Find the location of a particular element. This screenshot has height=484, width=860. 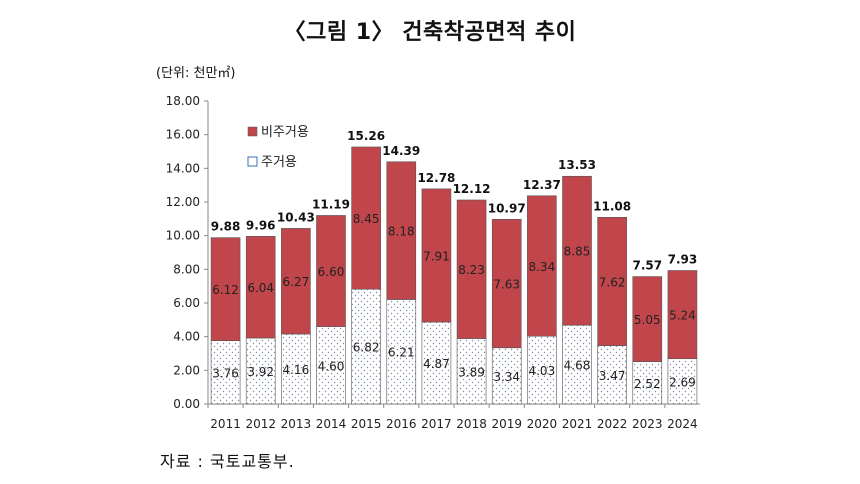

nonresidential-value-label: 6.12 is located at coordinates (225, 290).